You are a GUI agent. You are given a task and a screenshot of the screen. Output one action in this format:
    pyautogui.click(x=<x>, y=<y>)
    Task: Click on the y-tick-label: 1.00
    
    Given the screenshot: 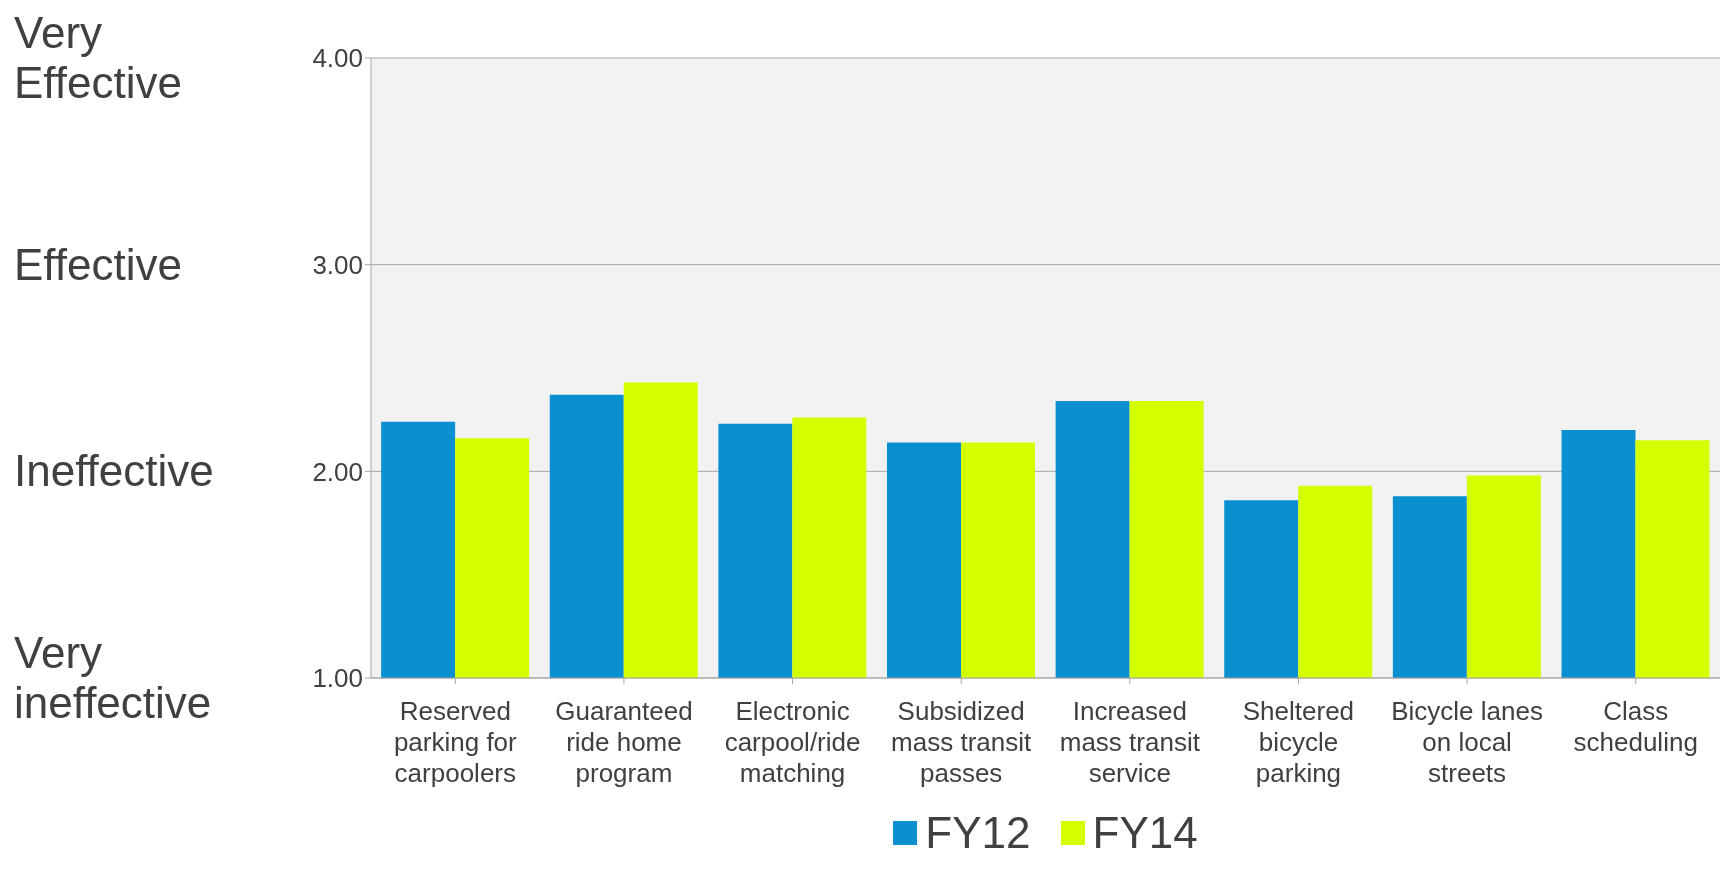 What is the action you would take?
    pyautogui.click(x=337, y=678)
    